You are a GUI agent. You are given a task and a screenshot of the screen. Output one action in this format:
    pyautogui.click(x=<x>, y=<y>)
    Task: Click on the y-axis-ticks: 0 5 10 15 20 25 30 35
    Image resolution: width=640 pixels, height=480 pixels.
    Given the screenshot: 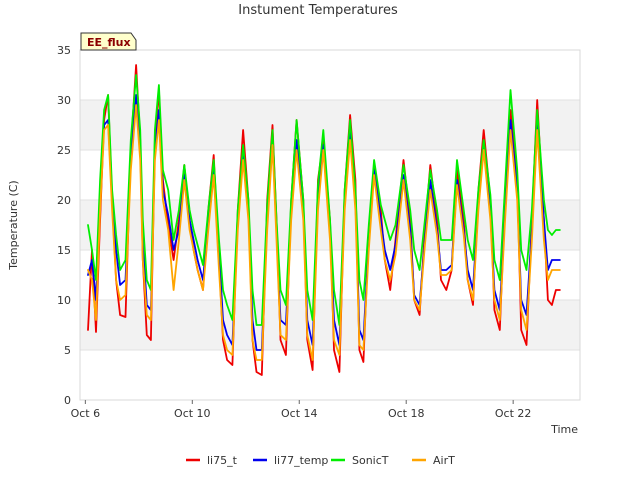 What is the action you would take?
    pyautogui.click(x=64, y=225)
    